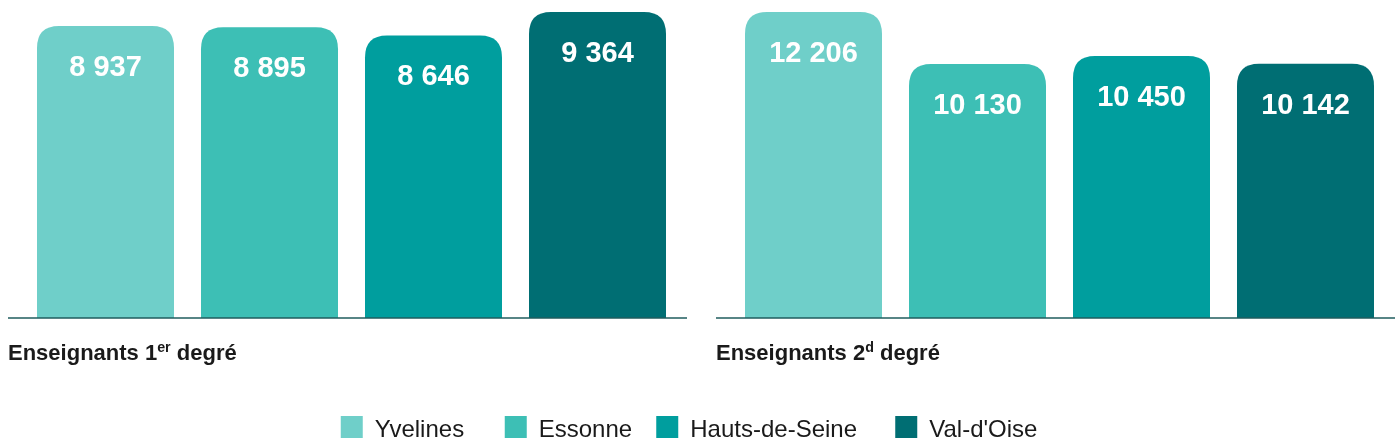 The image size is (1395, 448). What do you see at coordinates (597, 52) in the screenshot?
I see `data-label: 9 364` at bounding box center [597, 52].